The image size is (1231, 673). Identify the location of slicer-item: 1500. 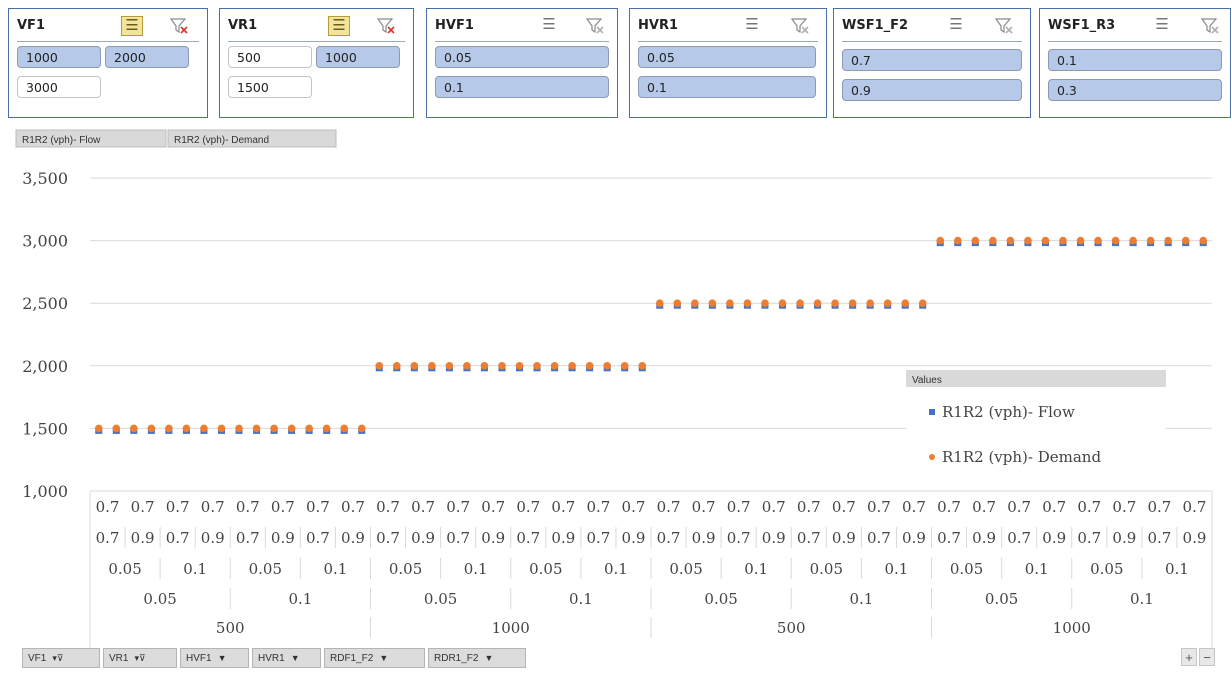
(270, 87).